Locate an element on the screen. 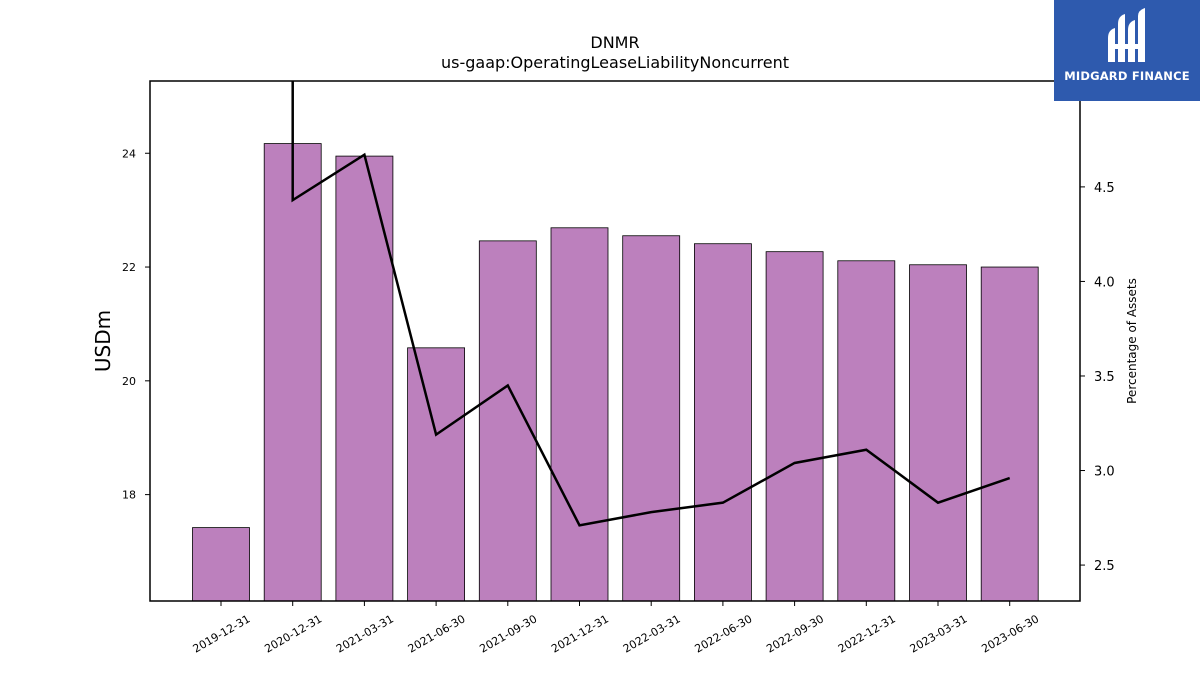 The width and height of the screenshot is (1200, 675). x-tick-label: 2021-03-31 is located at coordinates (365, 633).